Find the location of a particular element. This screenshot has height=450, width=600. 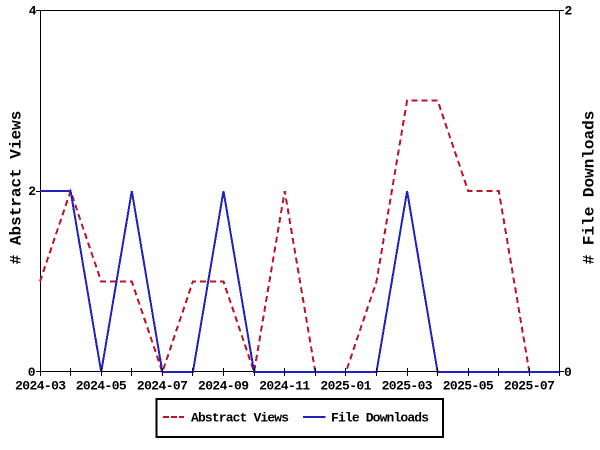

svg-text: 2025-05 is located at coordinates (468, 386).